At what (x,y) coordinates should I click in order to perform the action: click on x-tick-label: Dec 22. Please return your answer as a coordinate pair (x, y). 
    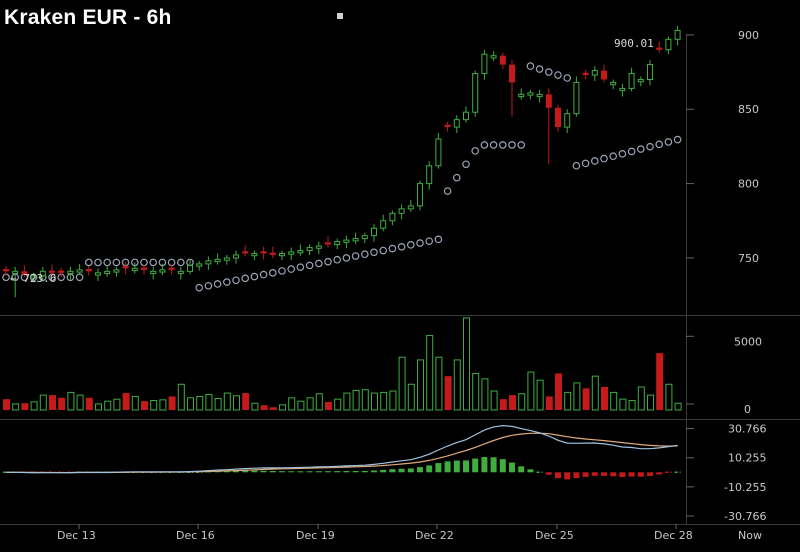
    Looking at the image, I should click on (434, 535).